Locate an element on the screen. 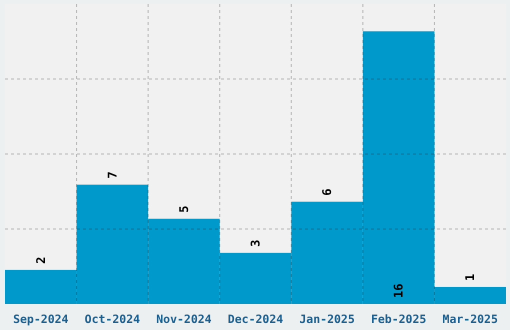 This screenshot has width=510, height=330. x-tick-label: Nov-2024 is located at coordinates (184, 319).